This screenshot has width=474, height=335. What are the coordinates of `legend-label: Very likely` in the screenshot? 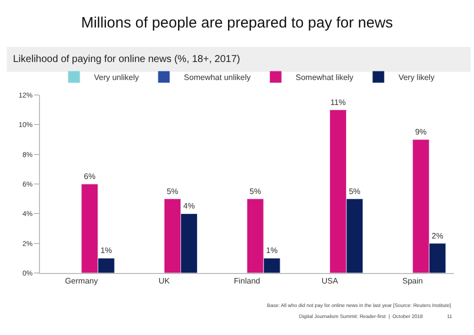 It's located at (416, 77).